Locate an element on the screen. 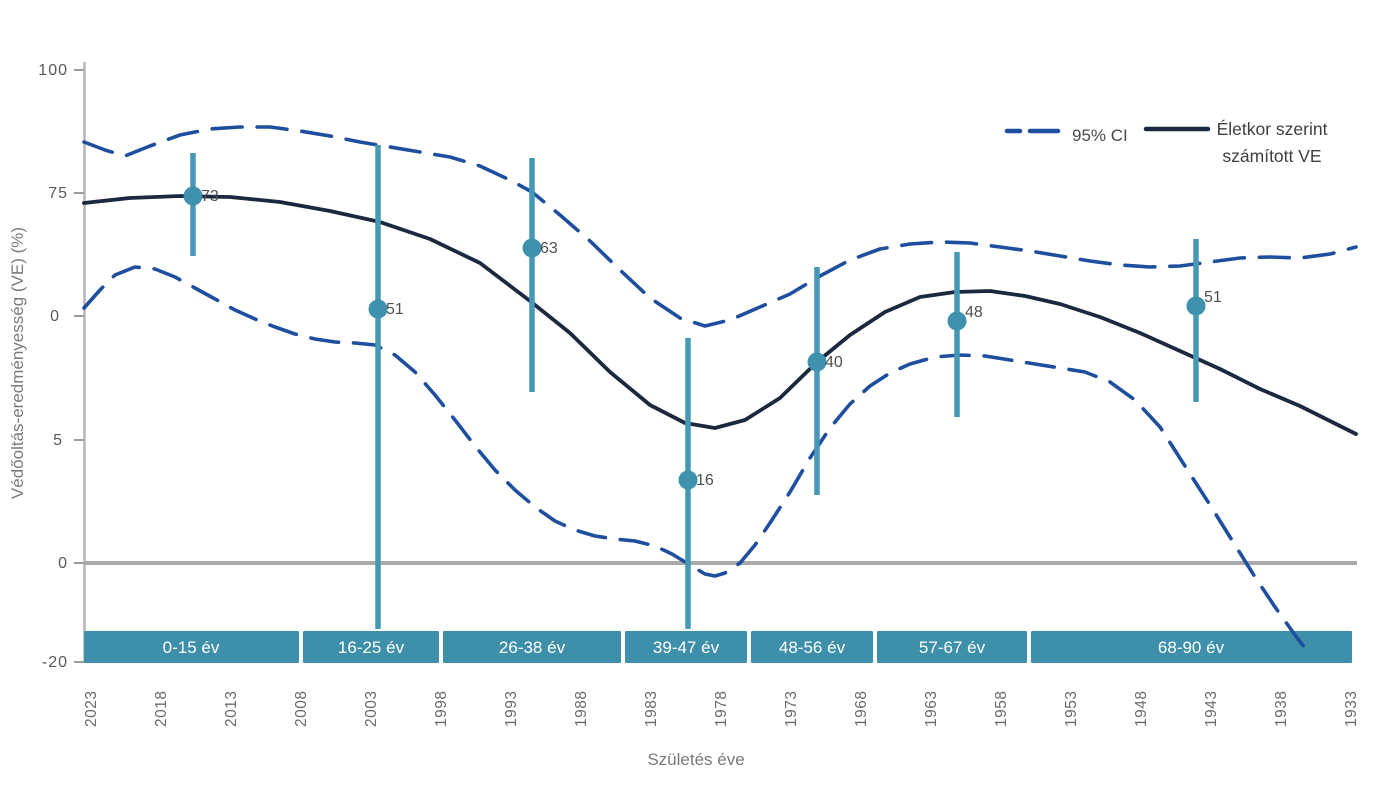  y-tick-label: 75 is located at coordinates (58, 193).